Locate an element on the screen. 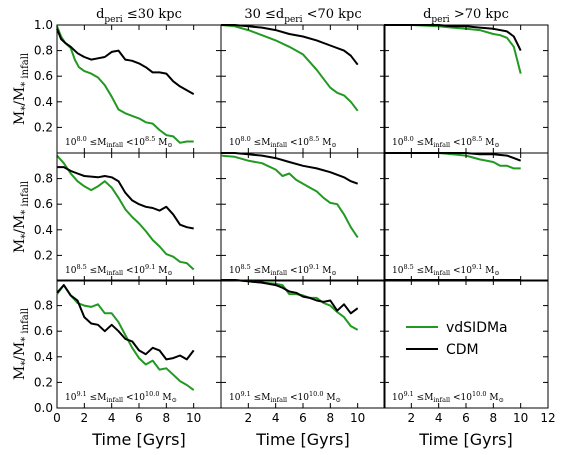  column-title: 30 ≤dperi <70 kpc is located at coordinates (302, 16).